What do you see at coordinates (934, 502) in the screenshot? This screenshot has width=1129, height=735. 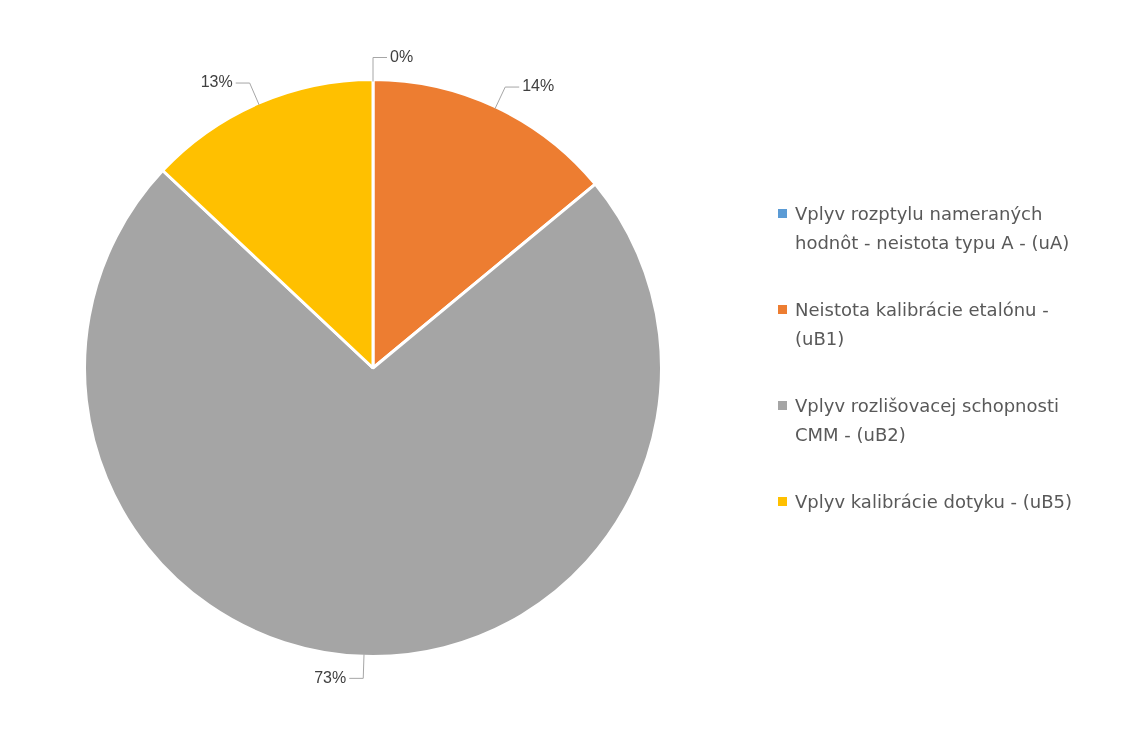 I see `legend-label: Vplyv kalibrácie dotyku - (uB5)` at bounding box center [934, 502].